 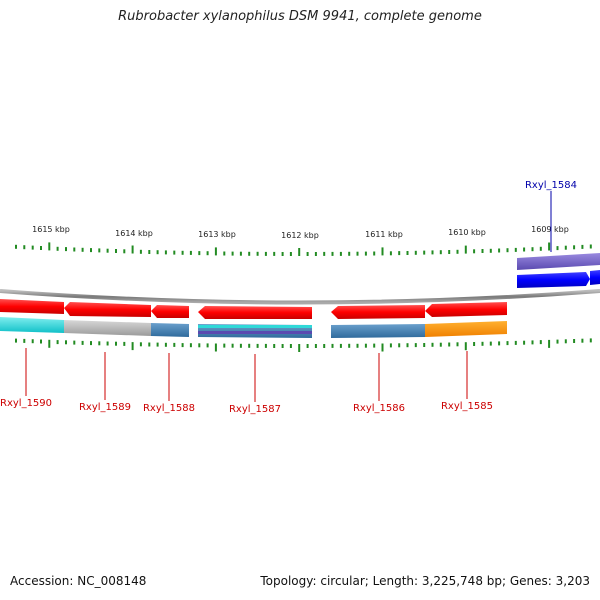 I want to click on ruler-label-1614: 1614 kbp, so click(x=134, y=233).